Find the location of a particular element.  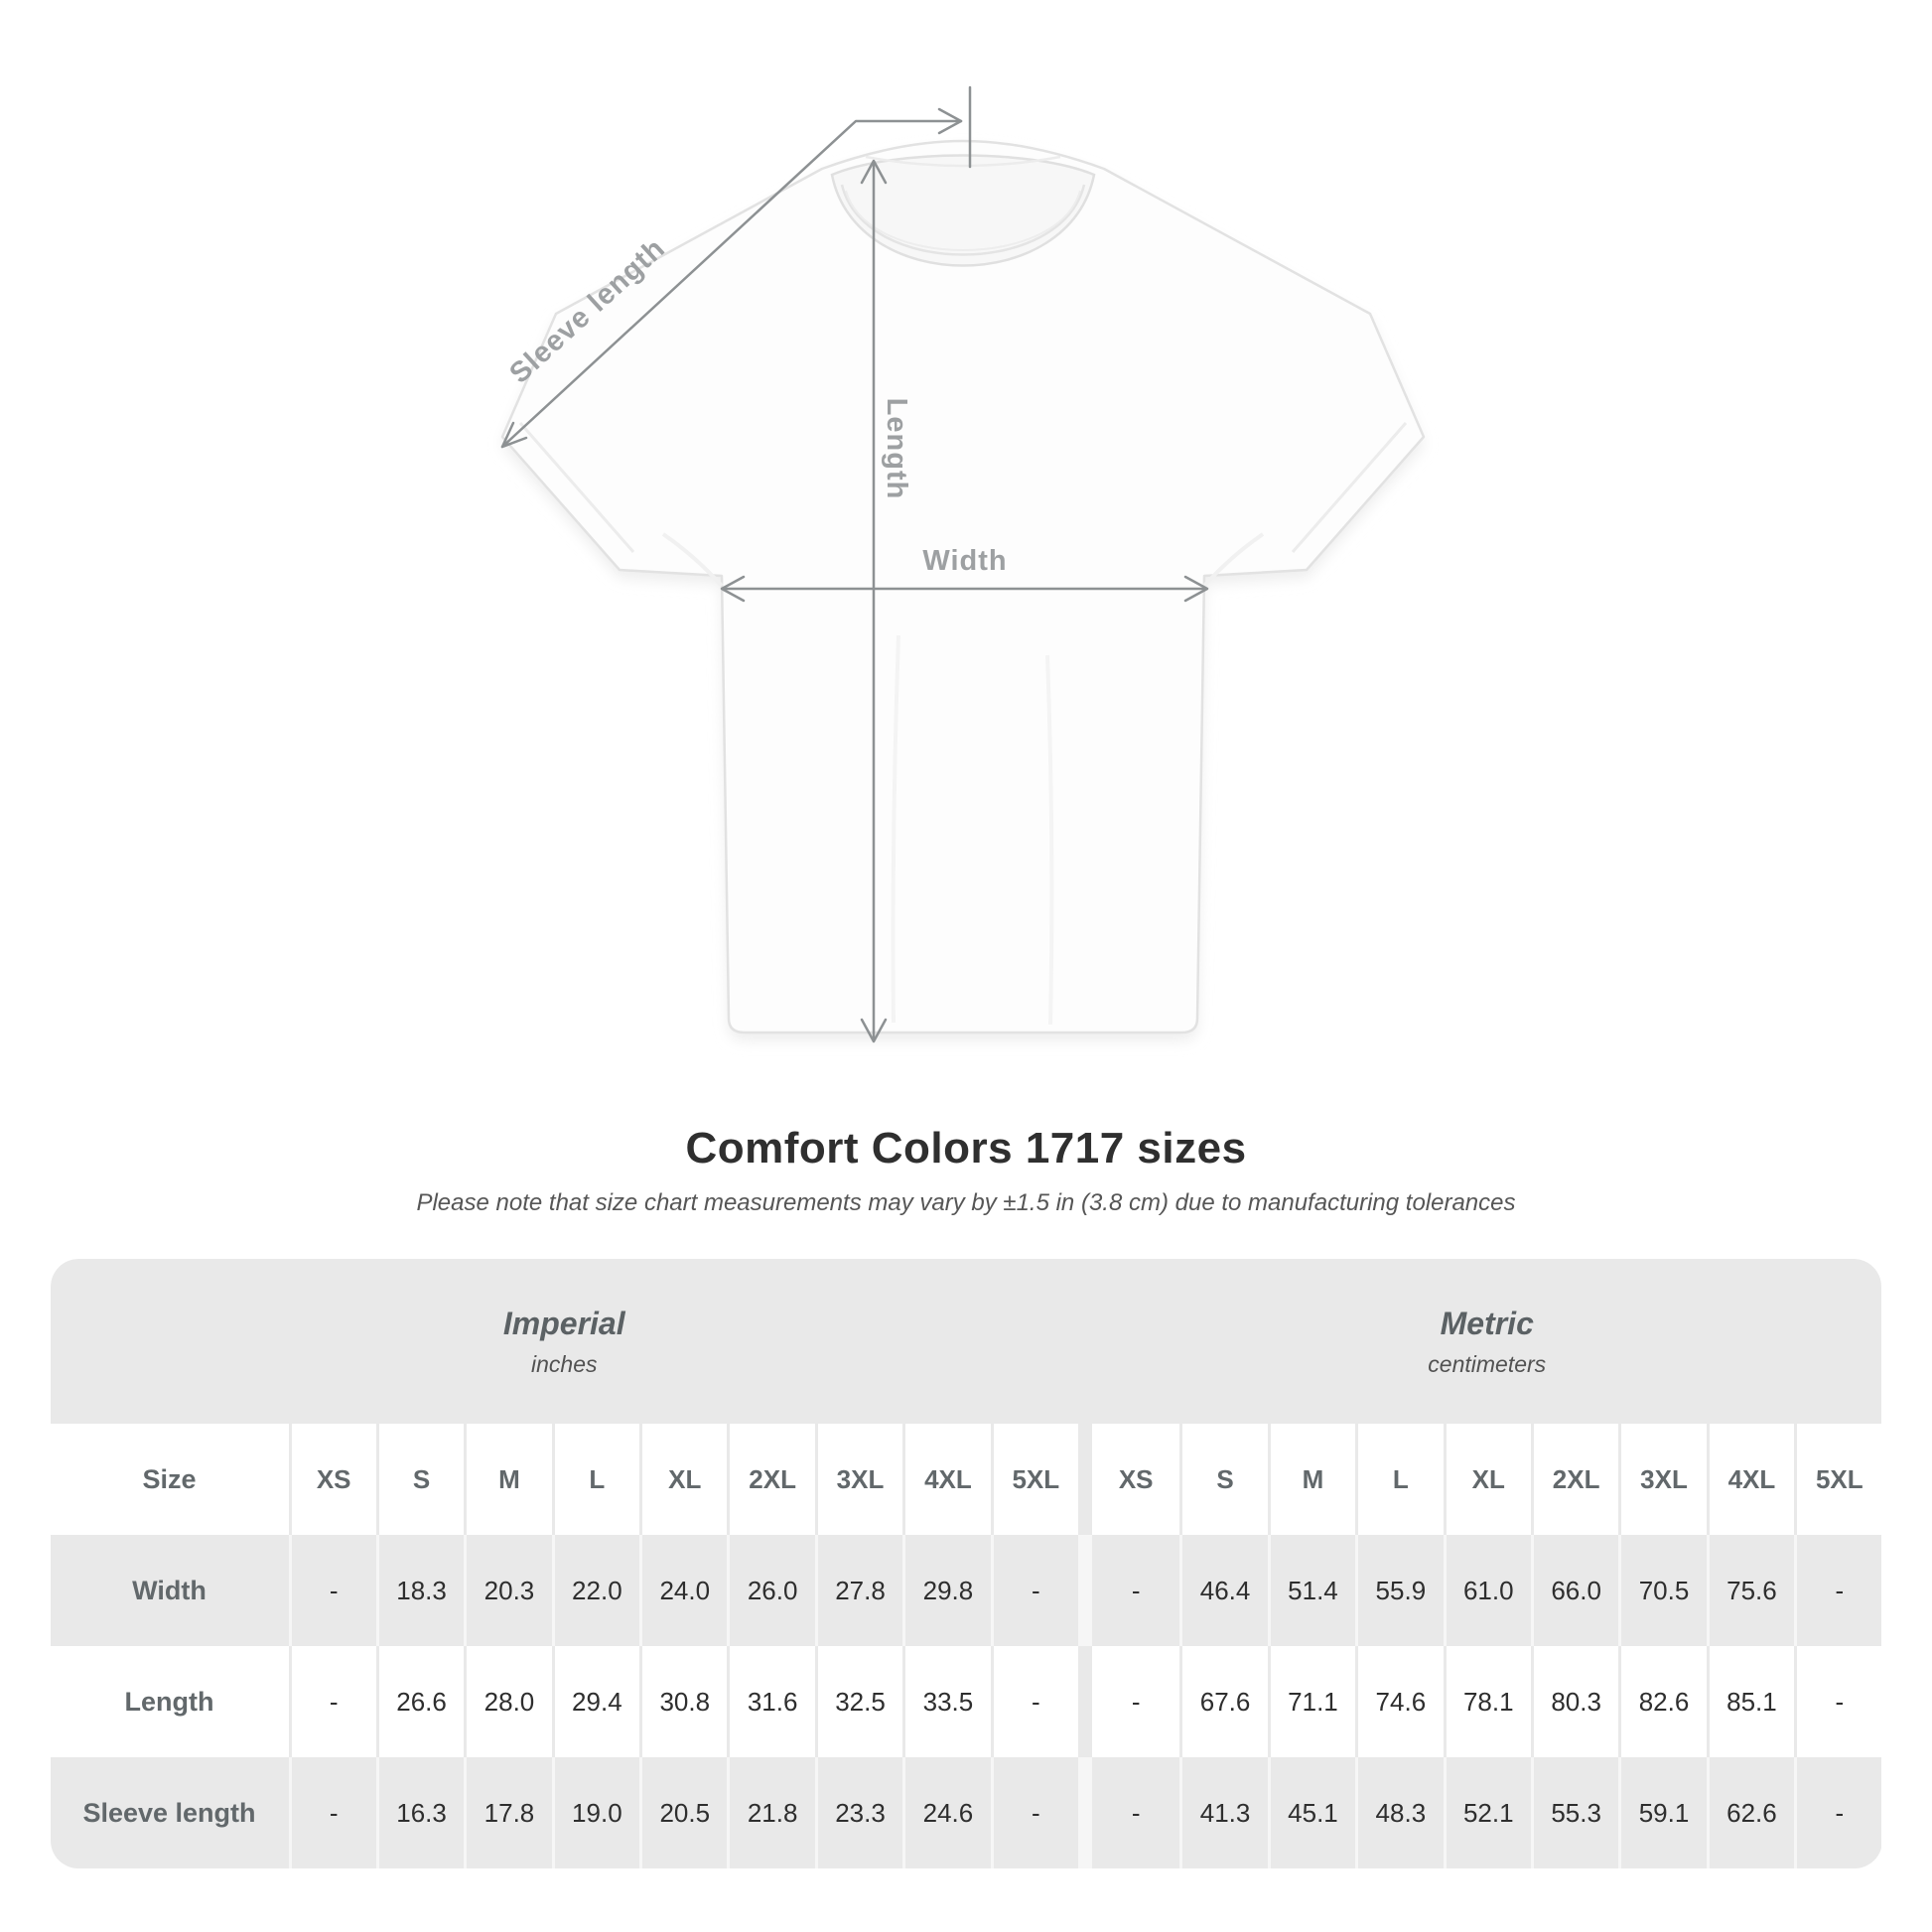

cell-imperial-XL: 30.8 is located at coordinates (683, 1701).